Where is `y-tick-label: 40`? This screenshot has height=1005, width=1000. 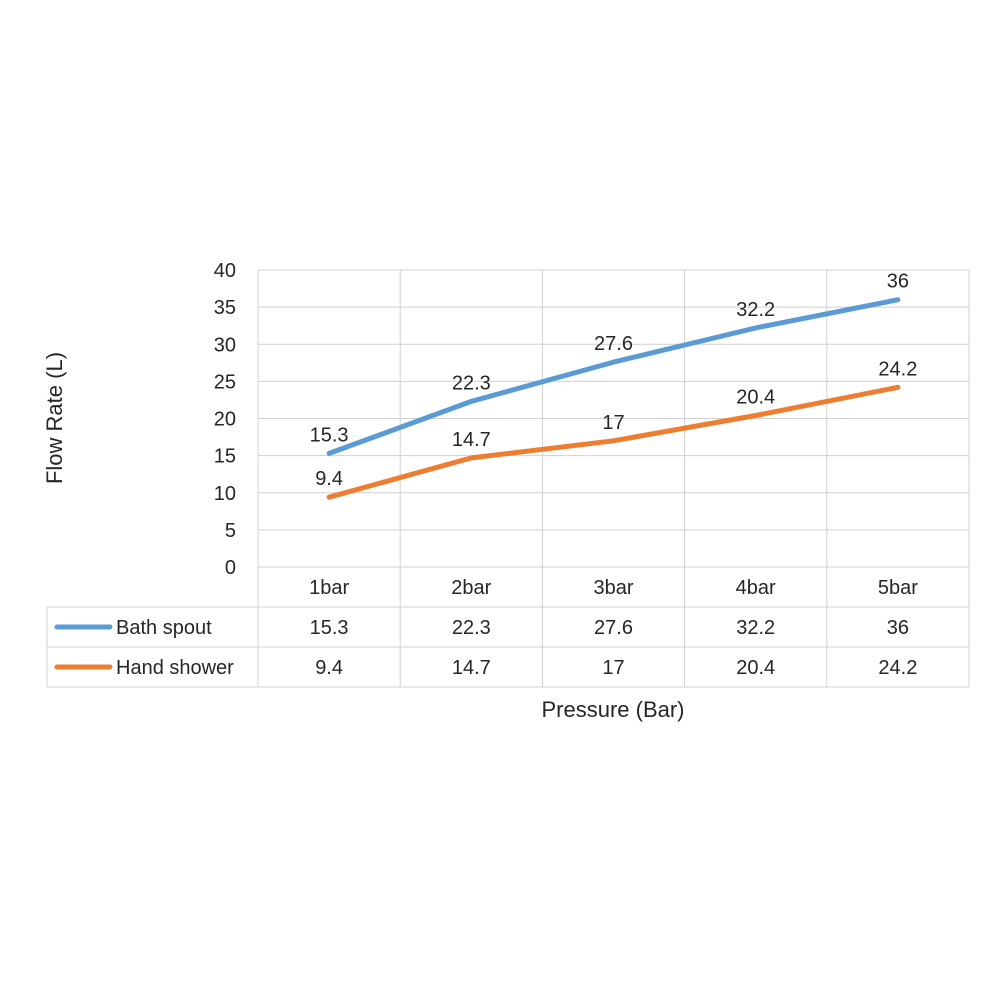
y-tick-label: 40 is located at coordinates (225, 271).